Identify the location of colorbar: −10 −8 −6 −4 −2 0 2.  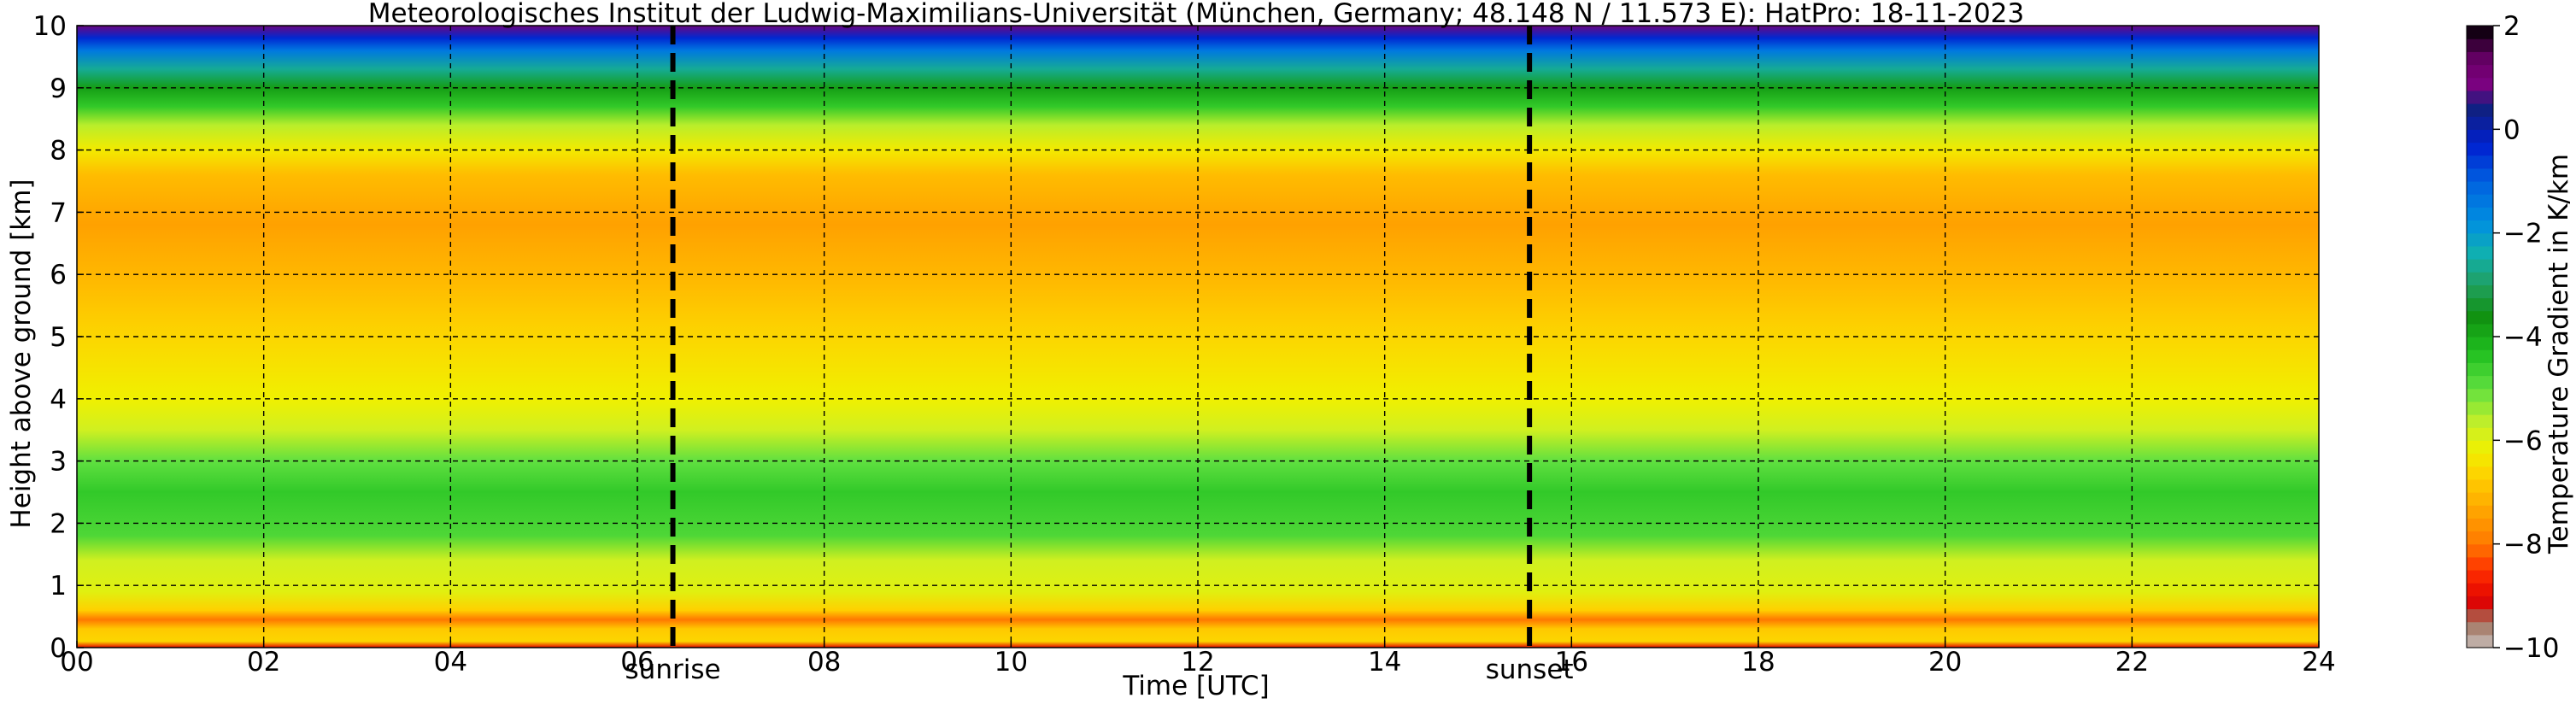
(2512, 337).